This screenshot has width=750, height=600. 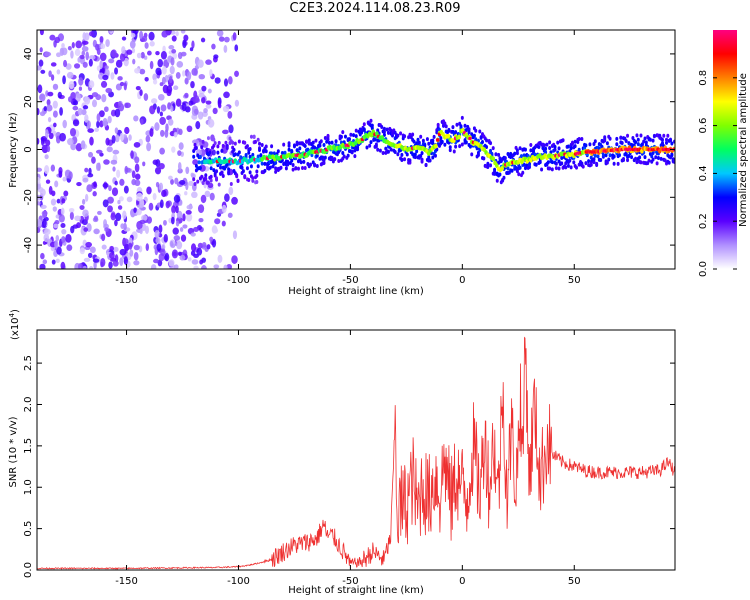 I want to click on snr-x-tick-label: 0, so click(x=462, y=581).